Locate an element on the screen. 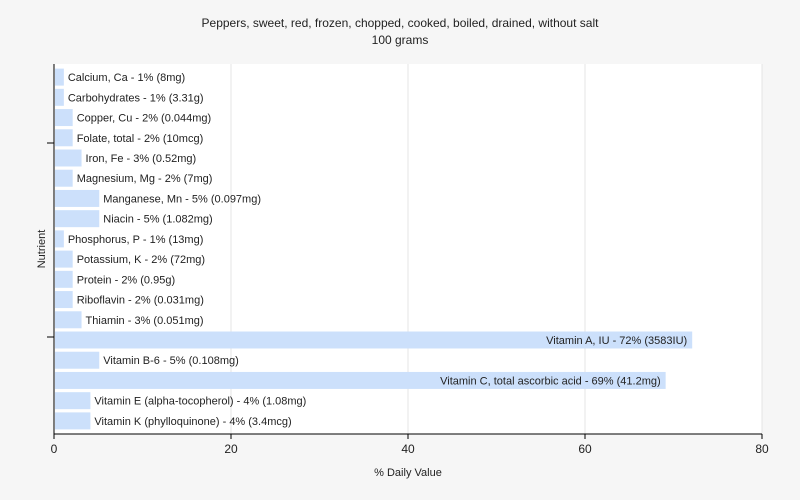 The image size is (800, 500). bar-label-5: Magnesium, Mg - 2% (7mg) is located at coordinates (145, 179).